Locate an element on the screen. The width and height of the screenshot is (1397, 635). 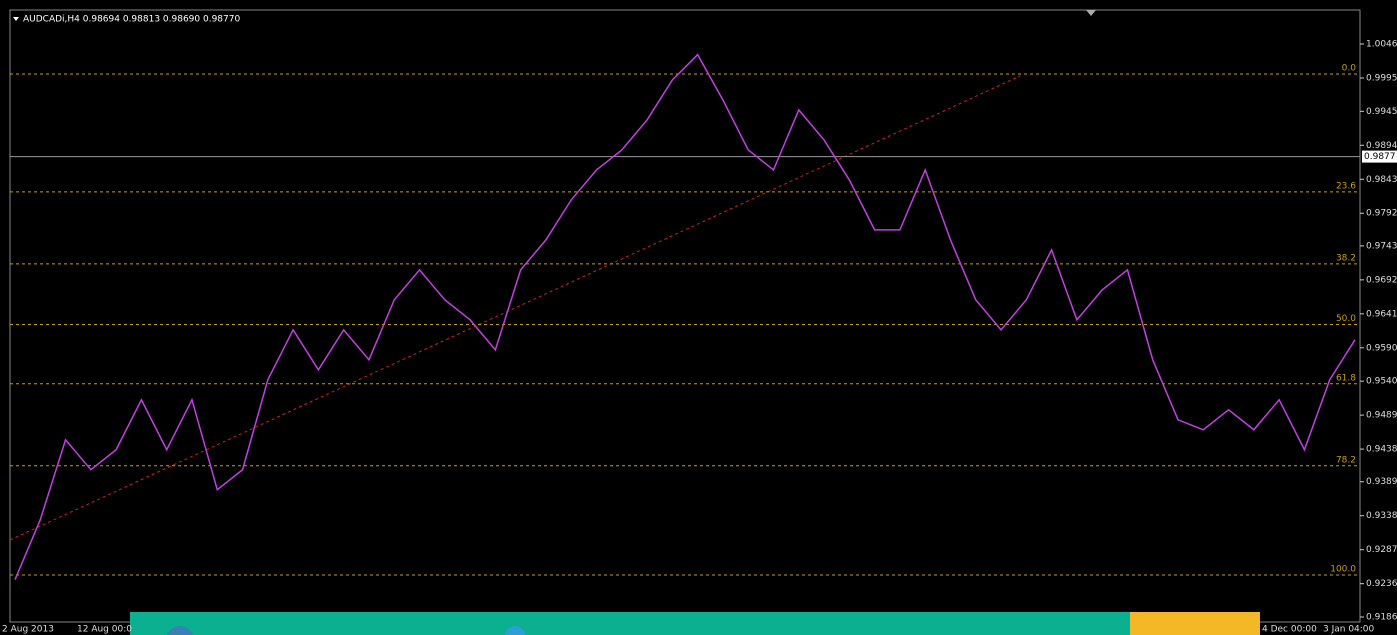
y-tick-label: 0.9438 is located at coordinates (1381, 450).